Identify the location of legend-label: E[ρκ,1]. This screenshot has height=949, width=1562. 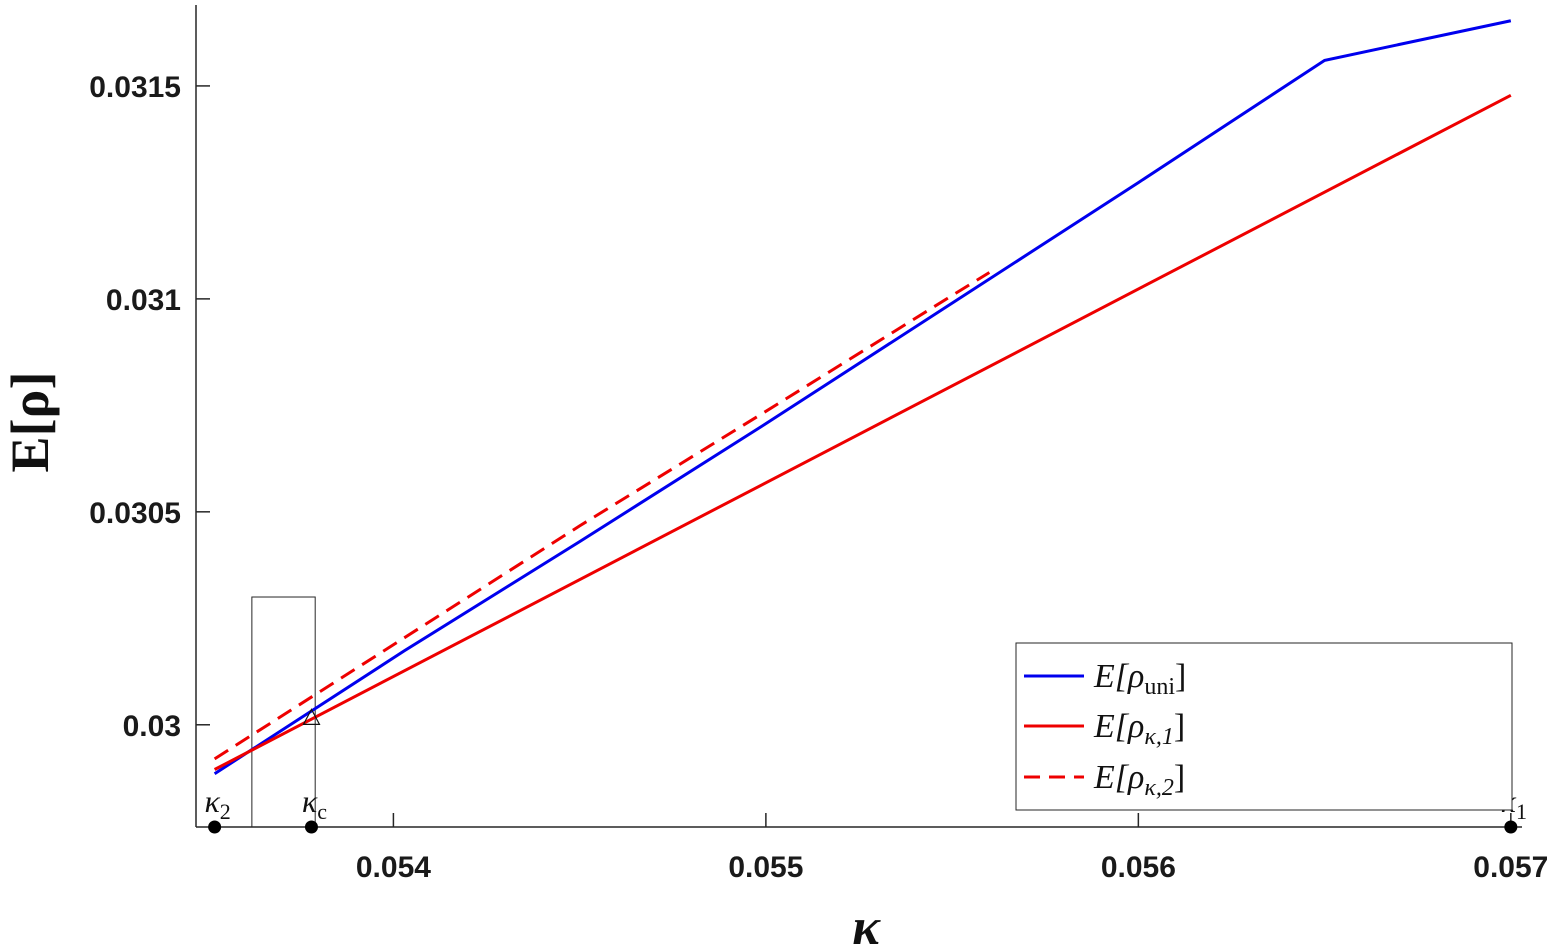
(1139, 729).